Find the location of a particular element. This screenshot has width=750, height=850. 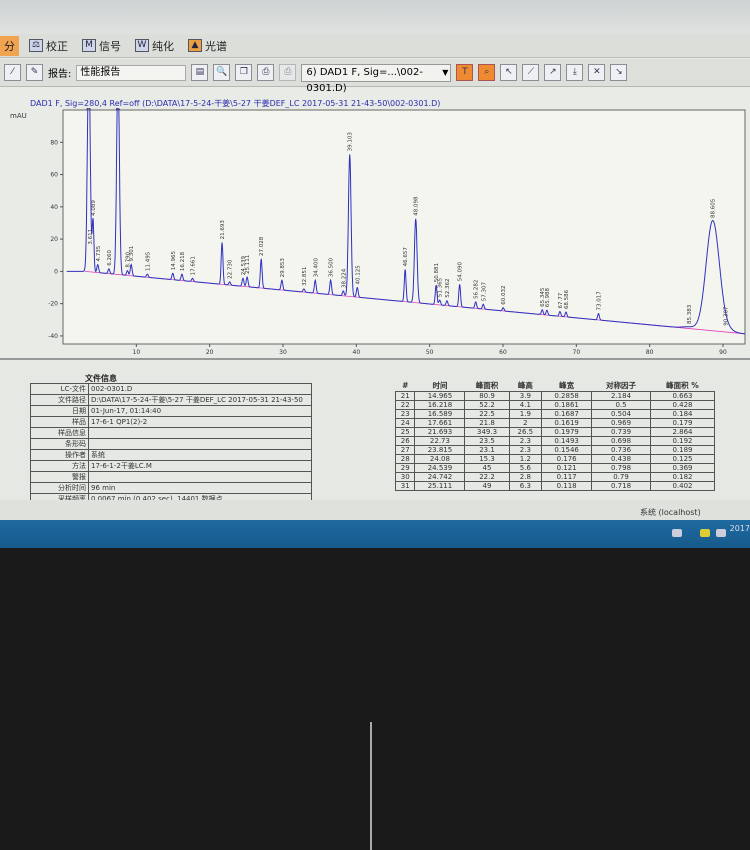

table-cell: 21.693 is located at coordinates (440, 432).